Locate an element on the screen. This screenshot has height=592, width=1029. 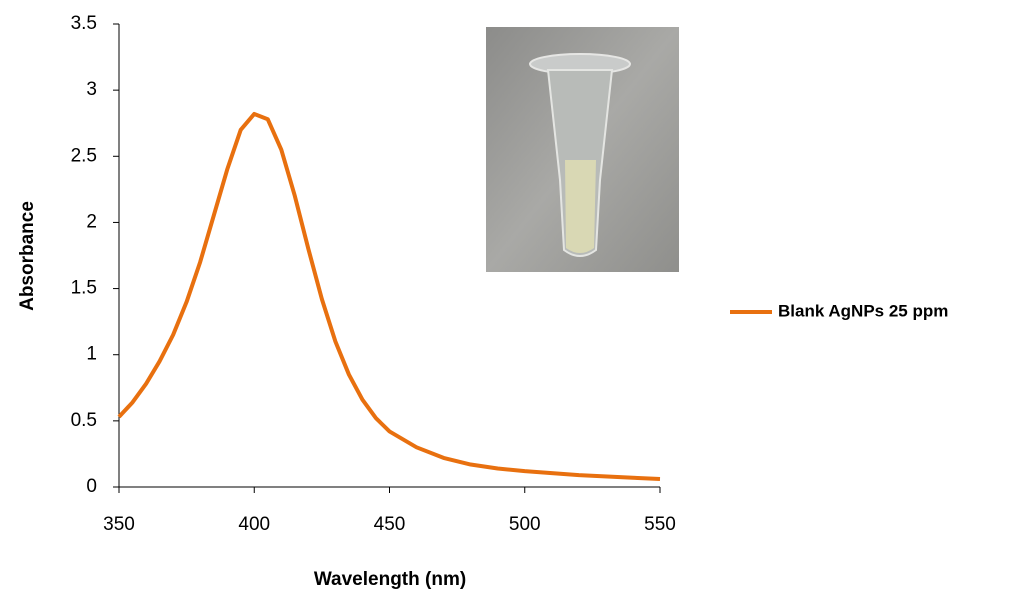
tube-liquid is located at coordinates (580, 206).